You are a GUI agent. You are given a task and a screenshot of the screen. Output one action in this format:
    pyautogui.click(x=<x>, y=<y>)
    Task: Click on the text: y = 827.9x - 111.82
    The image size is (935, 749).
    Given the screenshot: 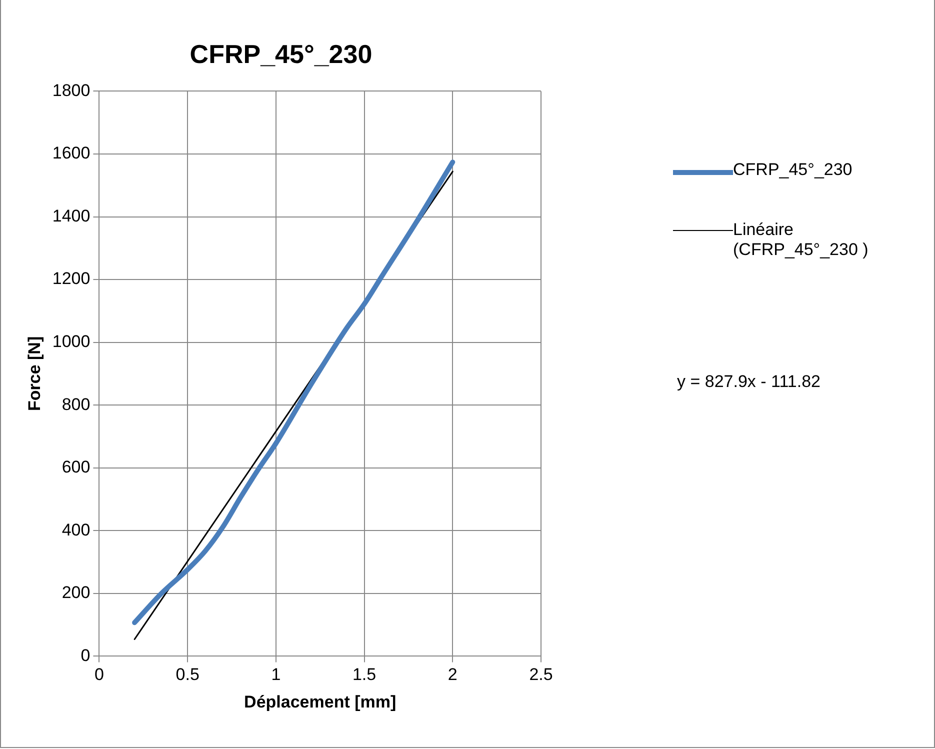 What is the action you would take?
    pyautogui.click(x=748, y=382)
    